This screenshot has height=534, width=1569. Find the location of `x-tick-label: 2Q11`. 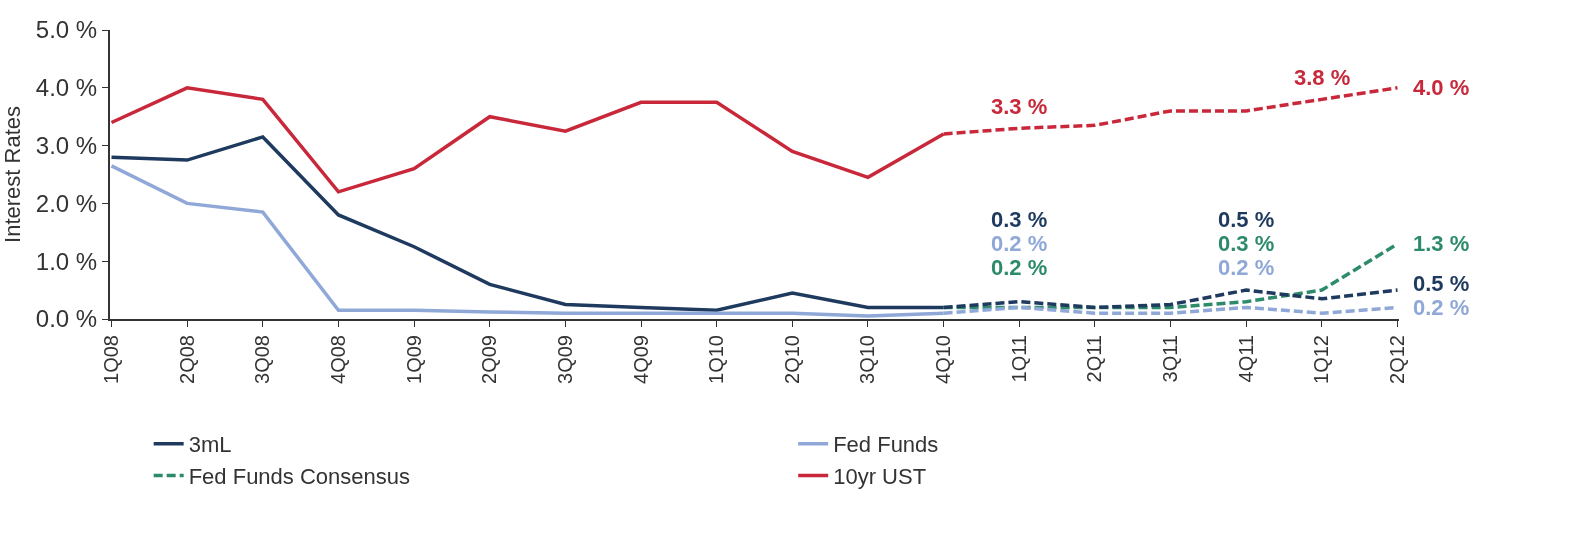

x-tick-label: 2Q11 is located at coordinates (1094, 359).